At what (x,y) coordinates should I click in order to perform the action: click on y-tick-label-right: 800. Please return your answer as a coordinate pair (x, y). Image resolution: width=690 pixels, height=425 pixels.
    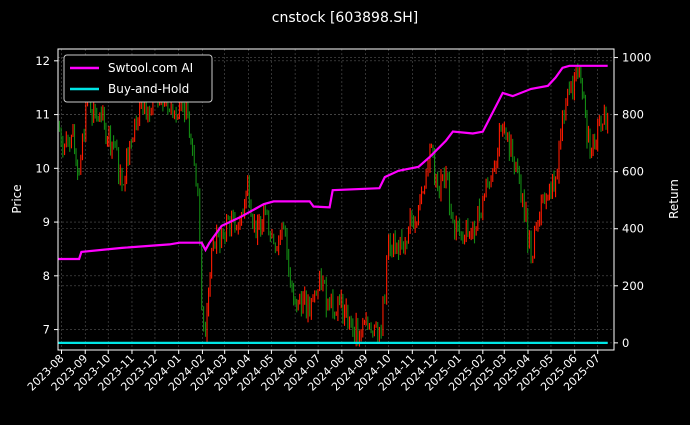
    Looking at the image, I should click on (633, 115).